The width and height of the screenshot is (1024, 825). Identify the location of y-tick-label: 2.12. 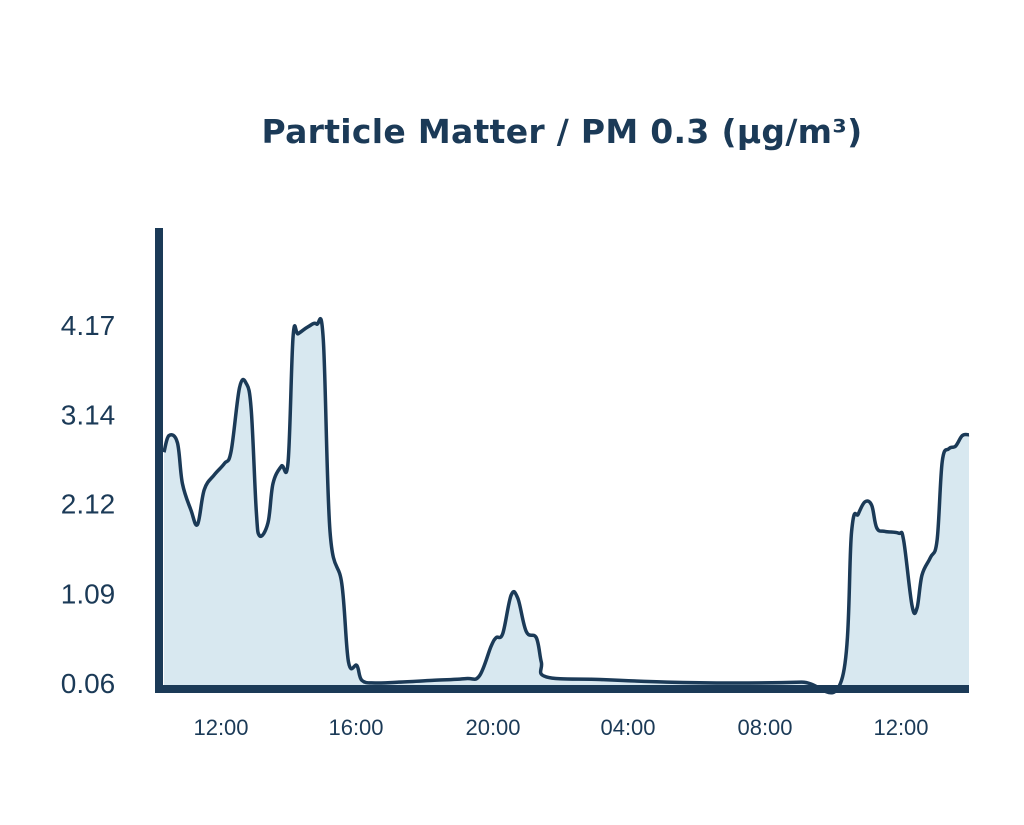
(88, 504).